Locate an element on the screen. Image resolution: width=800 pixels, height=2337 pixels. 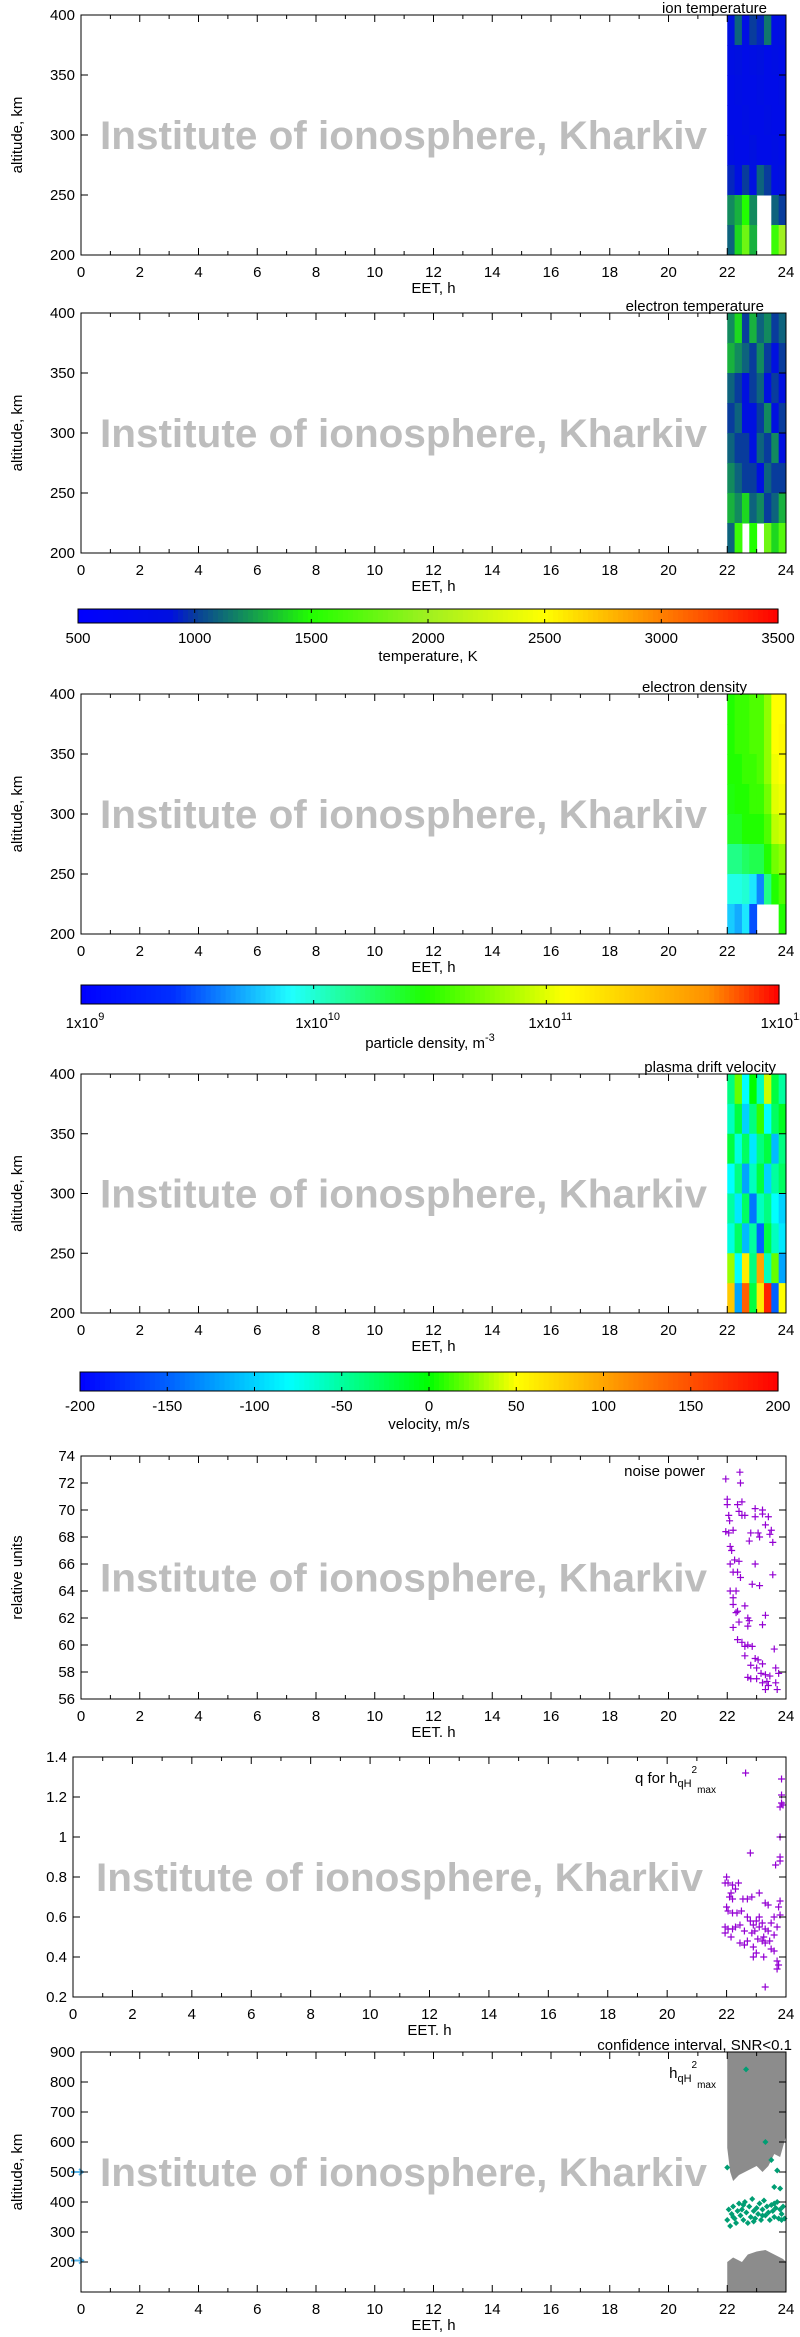
colorbar-label-text: particle density, m is located at coordinates (425, 1043).